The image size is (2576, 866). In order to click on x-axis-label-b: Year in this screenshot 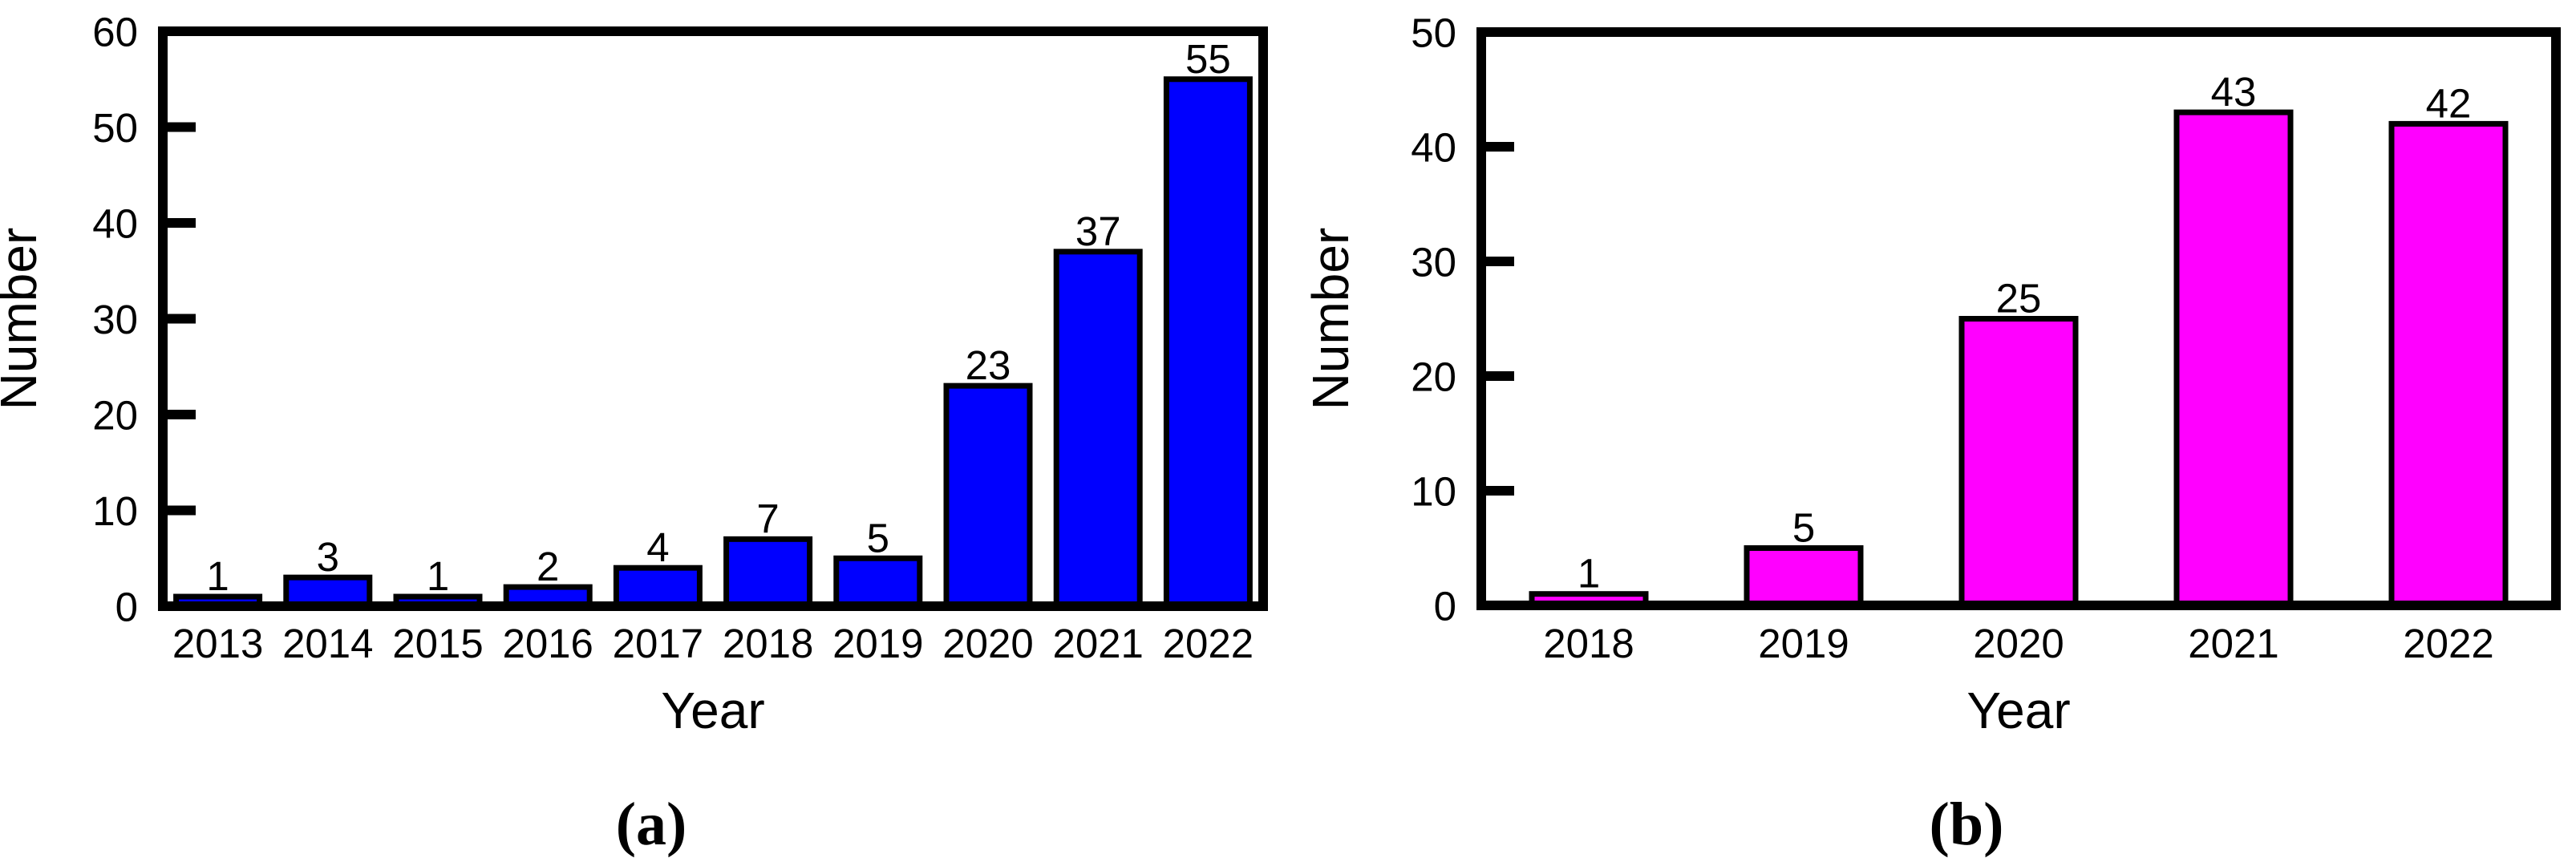, I will do `click(2018, 710)`.